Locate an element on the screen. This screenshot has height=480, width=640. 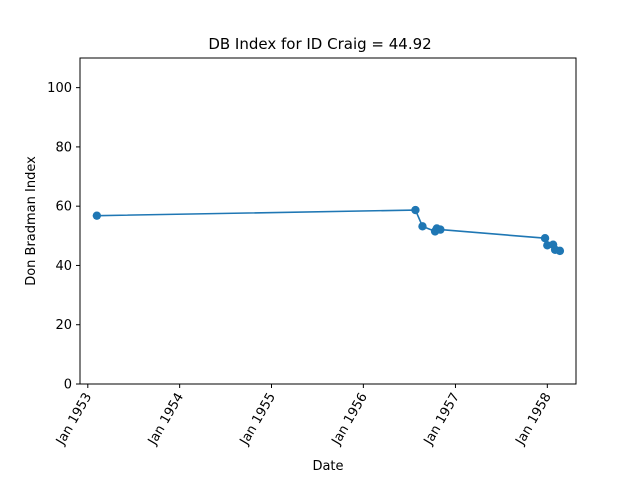
x-axis-label: Date is located at coordinates (327, 466).